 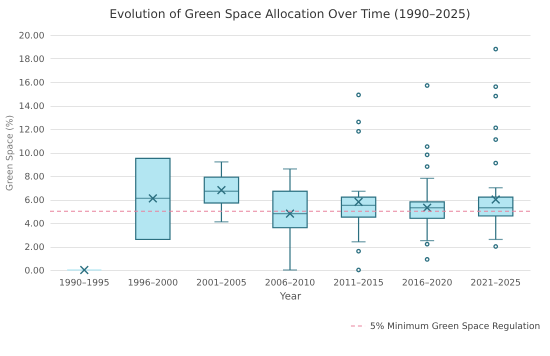 What do you see at coordinates (221, 283) in the screenshot?
I see `x-tick-label: 2001–2005` at bounding box center [221, 283].